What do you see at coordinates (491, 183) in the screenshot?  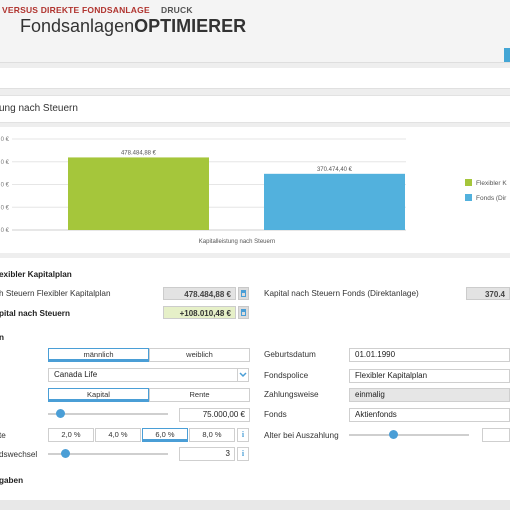 I see `legend-label: Flexibler K` at bounding box center [491, 183].